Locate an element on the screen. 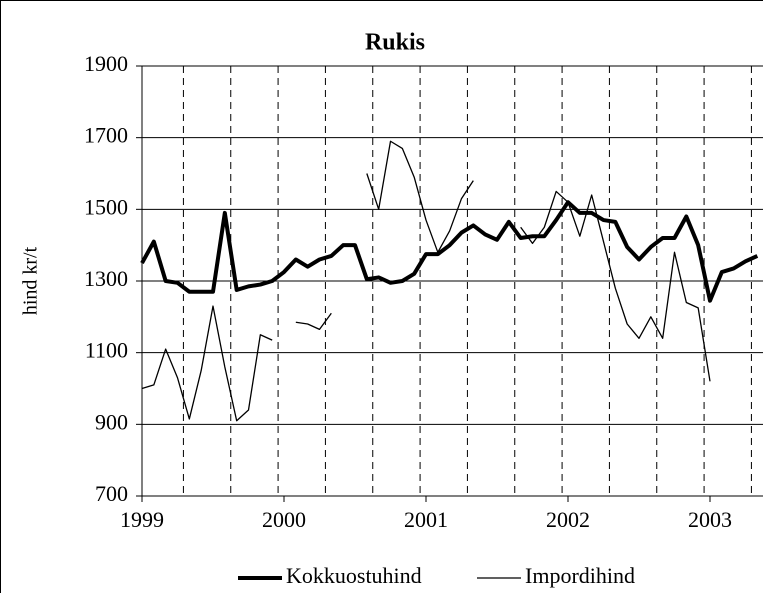 This screenshot has width=763, height=593. x-tick-label: 2000 is located at coordinates (284, 519).